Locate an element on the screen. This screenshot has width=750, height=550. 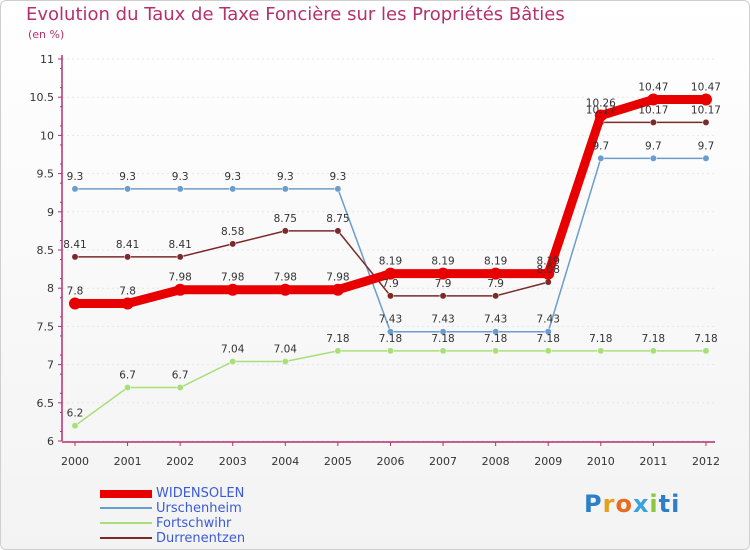
y-tick-label: 11 is located at coordinates (47, 59).